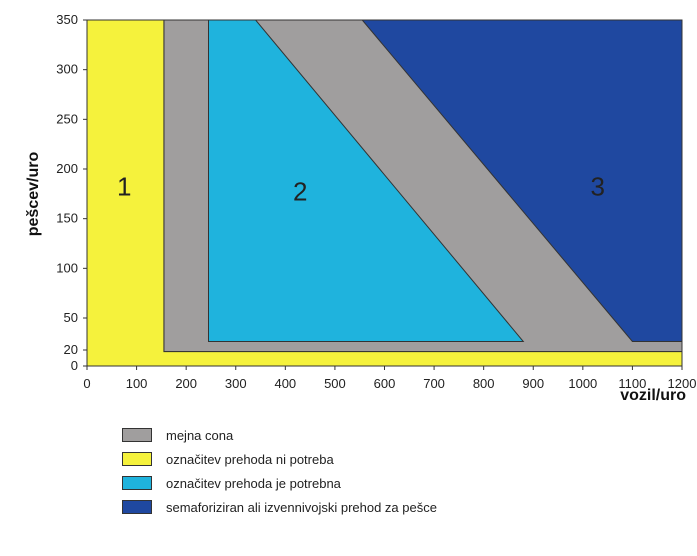 Image resolution: width=697 pixels, height=556 pixels. Describe the element at coordinates (137, 383) in the screenshot. I see `x-tick-label: 100` at that location.